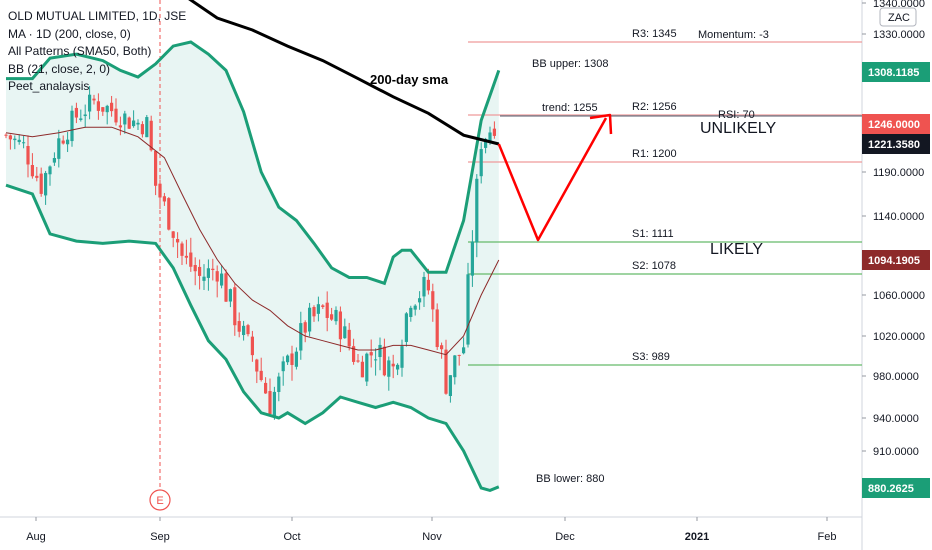 The image size is (932, 550). What do you see at coordinates (654, 154) in the screenshot?
I see `level-label: R1: 1200` at bounding box center [654, 154].